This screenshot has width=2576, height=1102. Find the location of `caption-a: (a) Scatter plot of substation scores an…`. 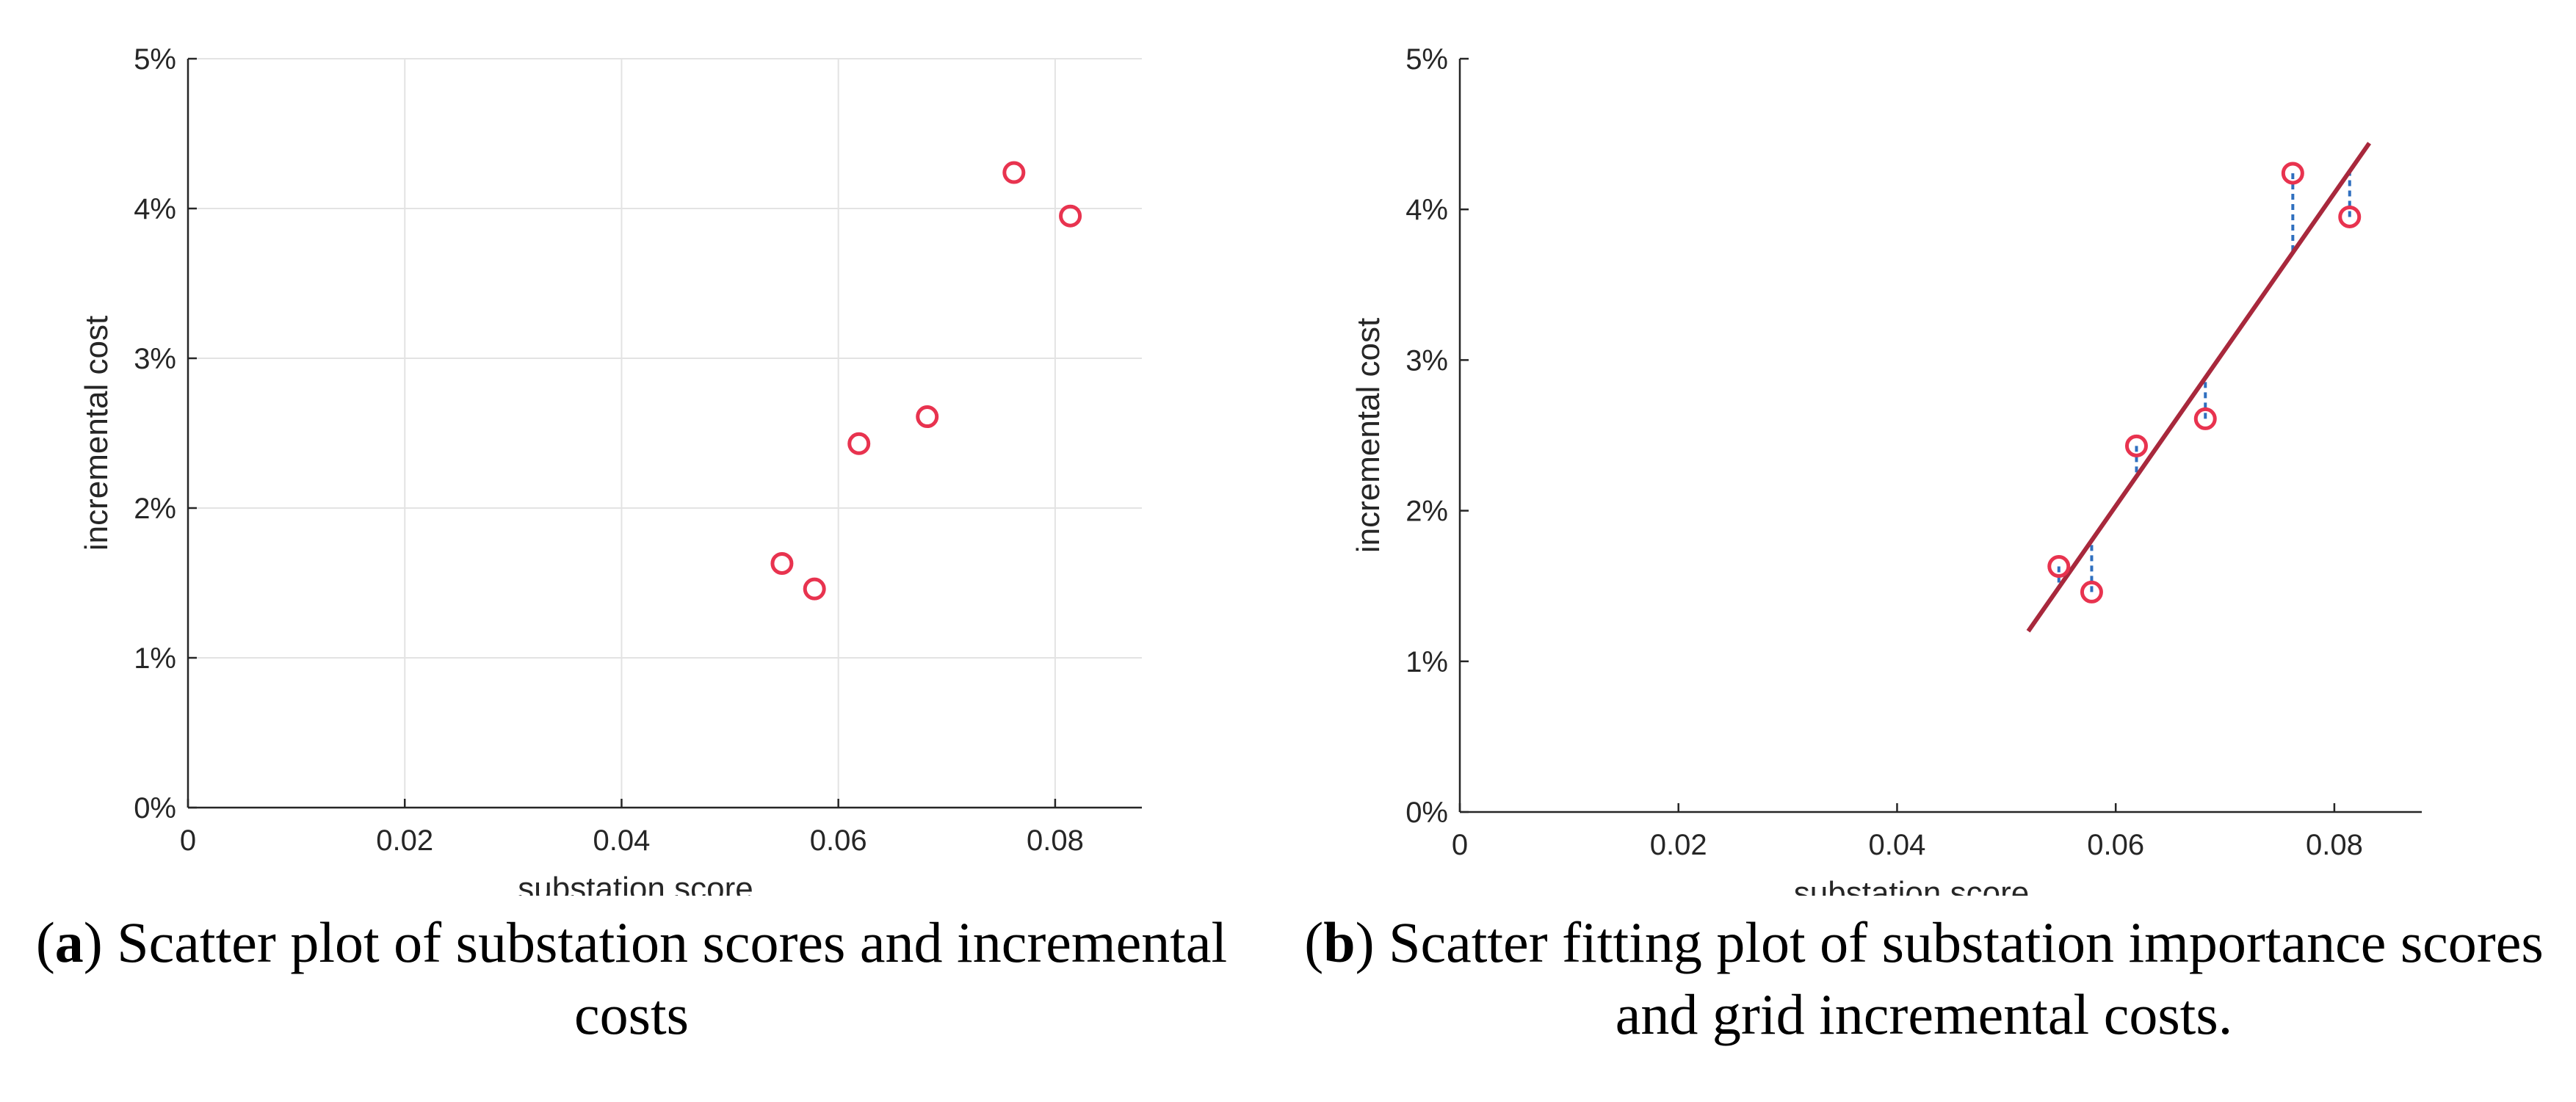

caption-a: (a) Scatter plot of substation scores an… is located at coordinates (631, 978).